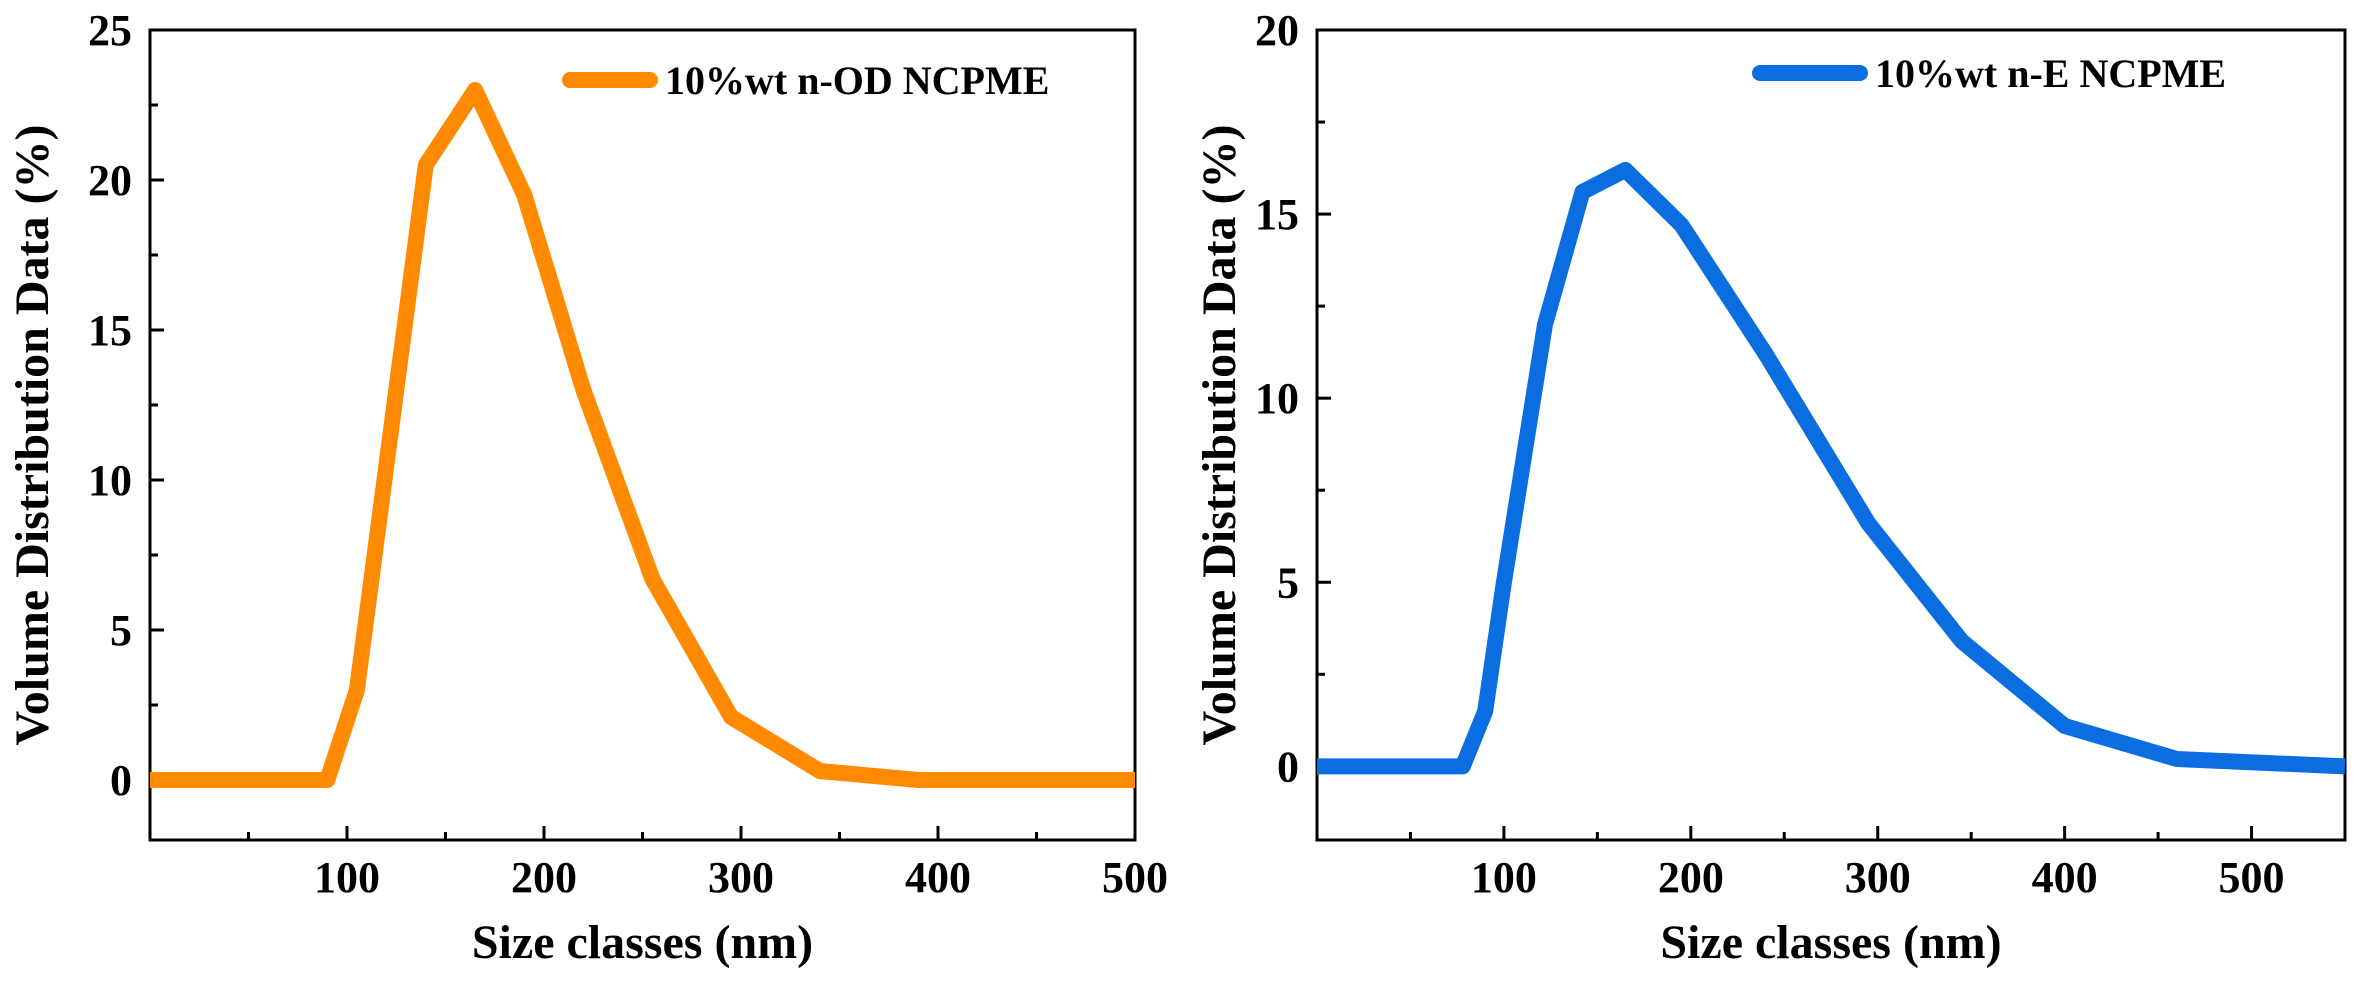 Image resolution: width=2354 pixels, height=996 pixels. What do you see at coordinates (857, 80) in the screenshot?
I see `legend-label: 10%wt n-OD NCPME` at bounding box center [857, 80].